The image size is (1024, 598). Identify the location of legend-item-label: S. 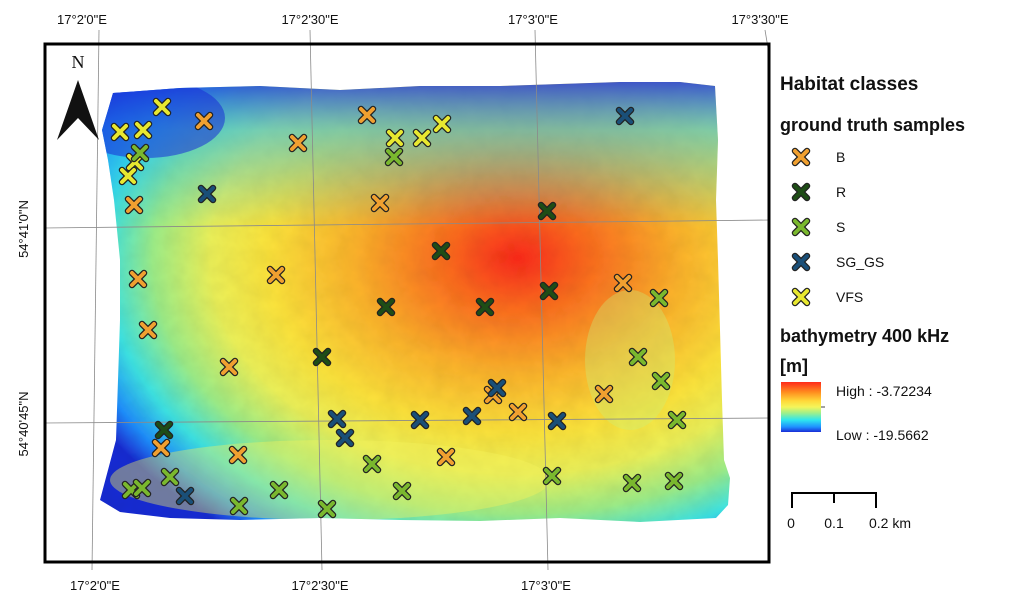
(840, 227).